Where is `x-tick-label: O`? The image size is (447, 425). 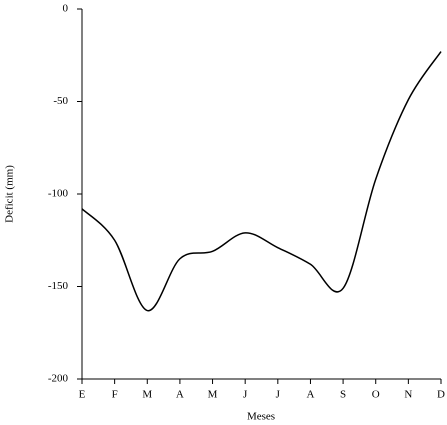 x-tick-label: O is located at coordinates (376, 395).